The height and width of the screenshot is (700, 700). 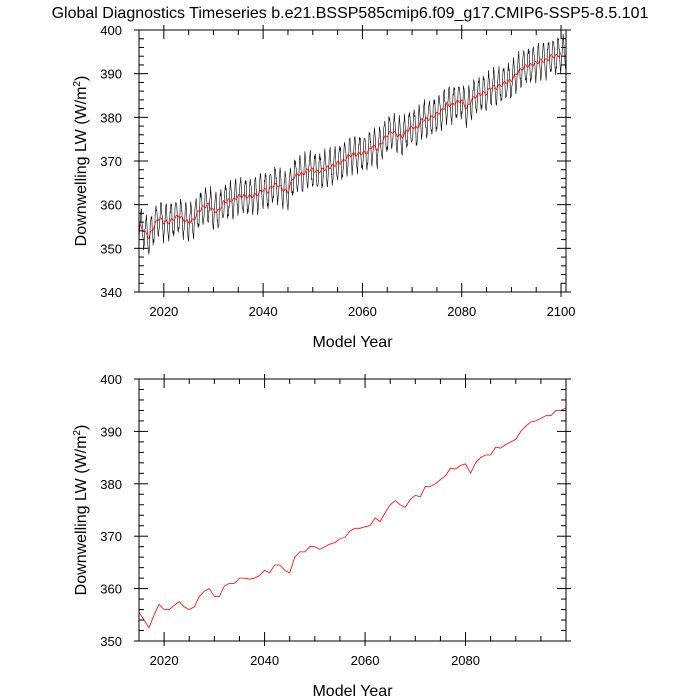 I want to click on x-tick-label: 2100, so click(x=561, y=311).